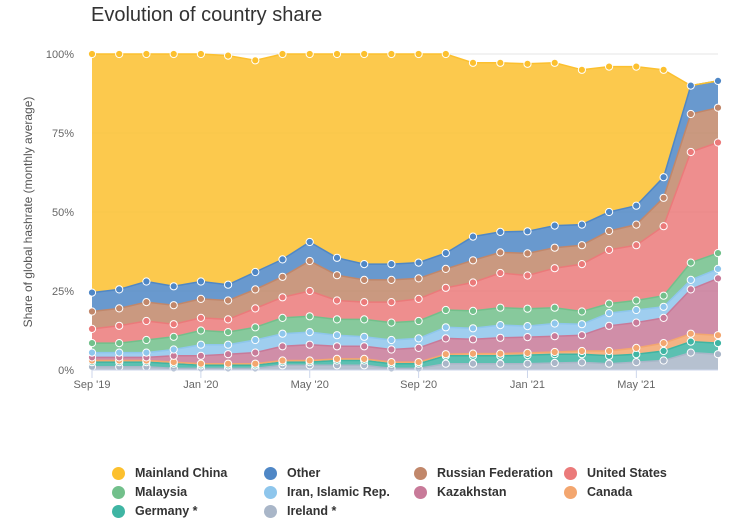  I want to click on legend-item-ireland: Ireland *, so click(300, 511).